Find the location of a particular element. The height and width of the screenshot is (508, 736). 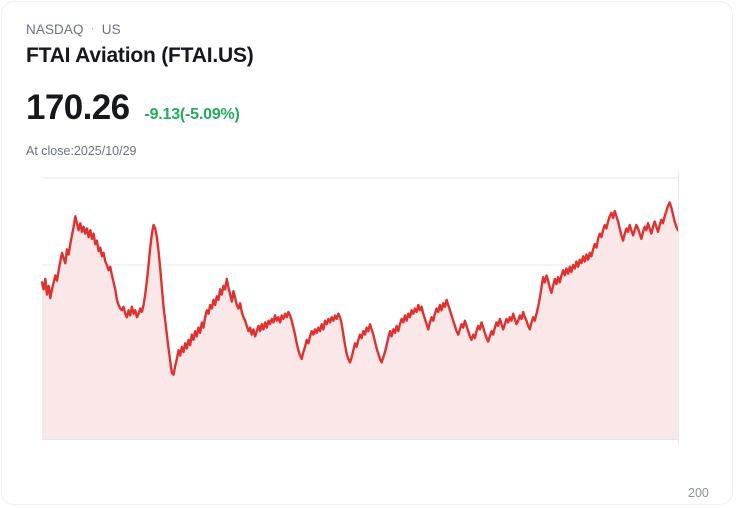

price-value: 170.26 is located at coordinates (78, 107).